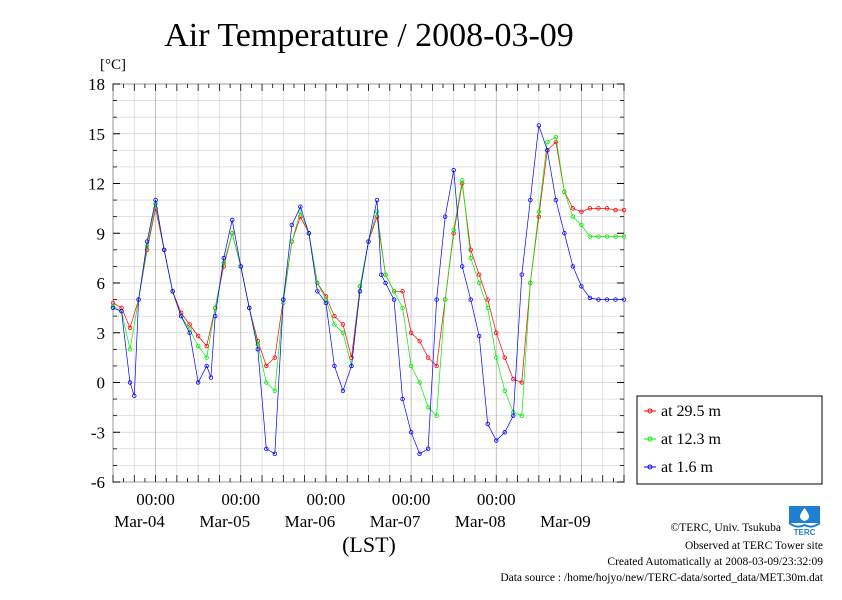 This screenshot has width=842, height=600. I want to click on site-text: Observed at TERC Tower site, so click(754, 546).